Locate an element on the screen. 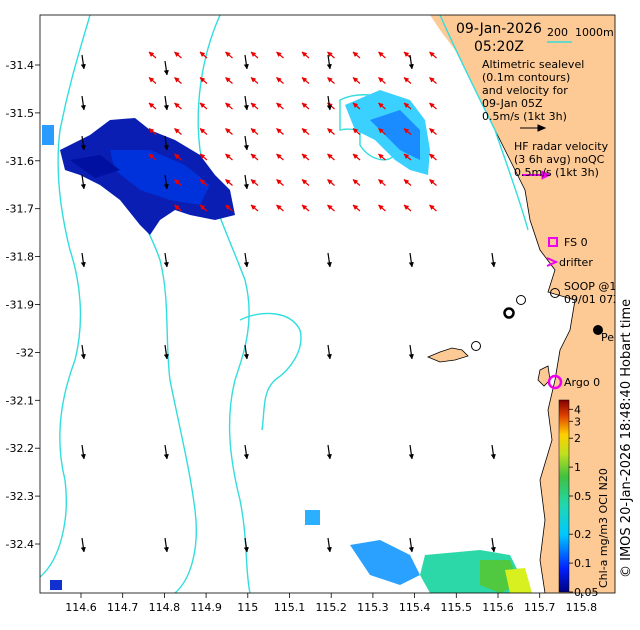  perth-label: Perth is located at coordinates (615, 337).